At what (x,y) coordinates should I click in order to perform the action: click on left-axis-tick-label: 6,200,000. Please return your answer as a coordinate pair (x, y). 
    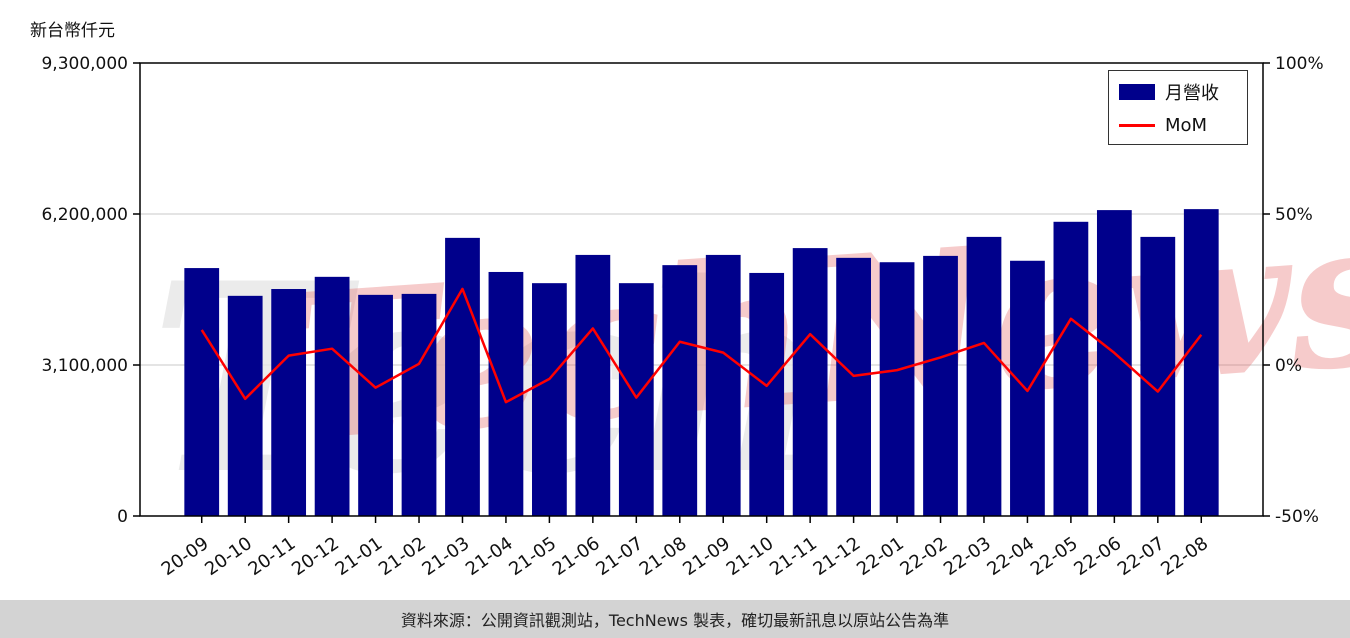
    Looking at the image, I should click on (84, 215).